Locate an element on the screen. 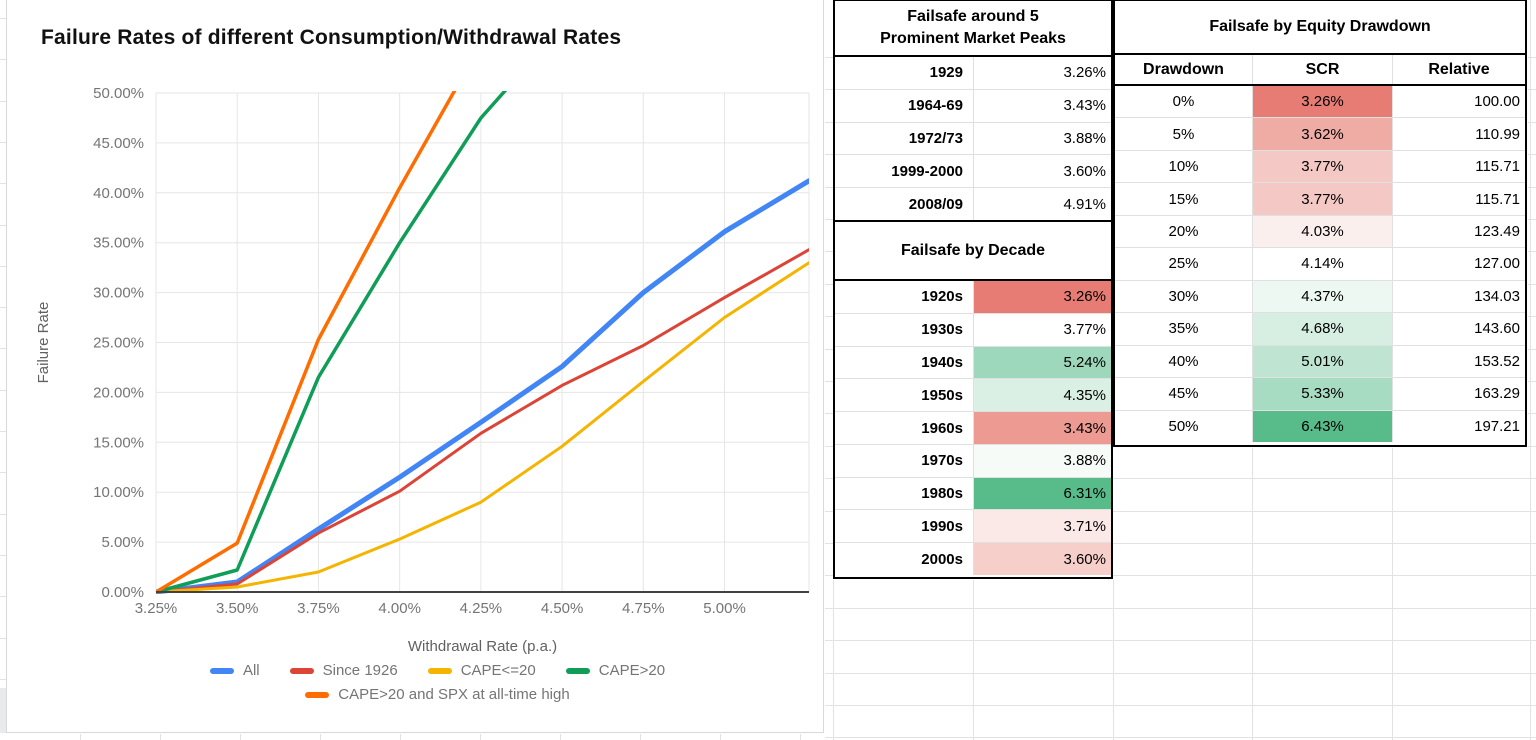  equity-relative-cell: 143.60 is located at coordinates (1458, 329).